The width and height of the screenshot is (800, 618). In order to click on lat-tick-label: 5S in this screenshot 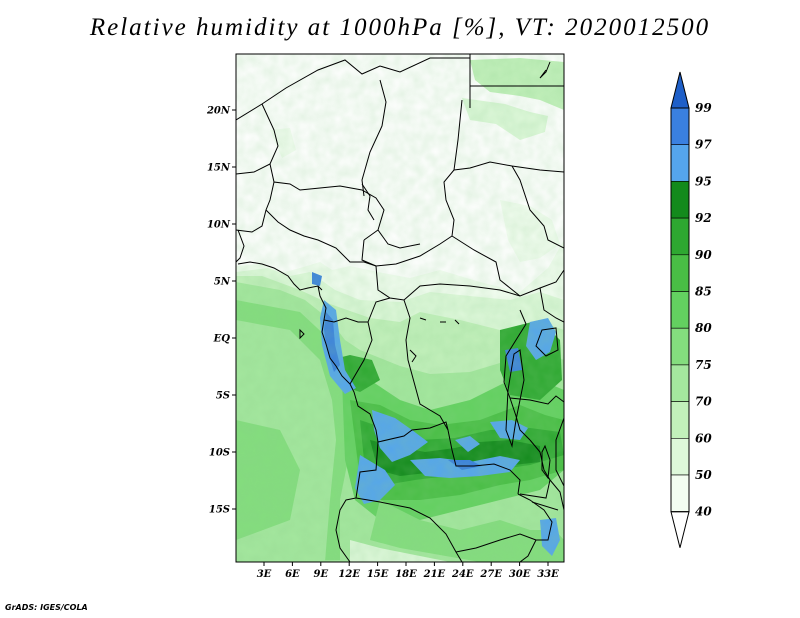, I will do `click(223, 396)`.